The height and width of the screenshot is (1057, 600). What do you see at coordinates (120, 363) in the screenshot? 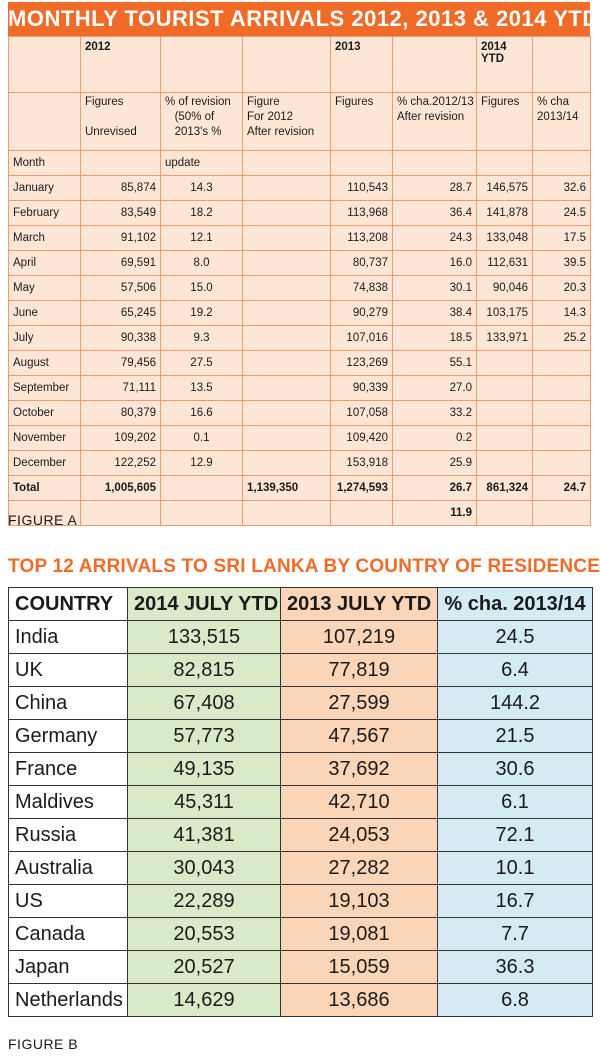
I see `table-row-cell-1: 79,456` at bounding box center [120, 363].